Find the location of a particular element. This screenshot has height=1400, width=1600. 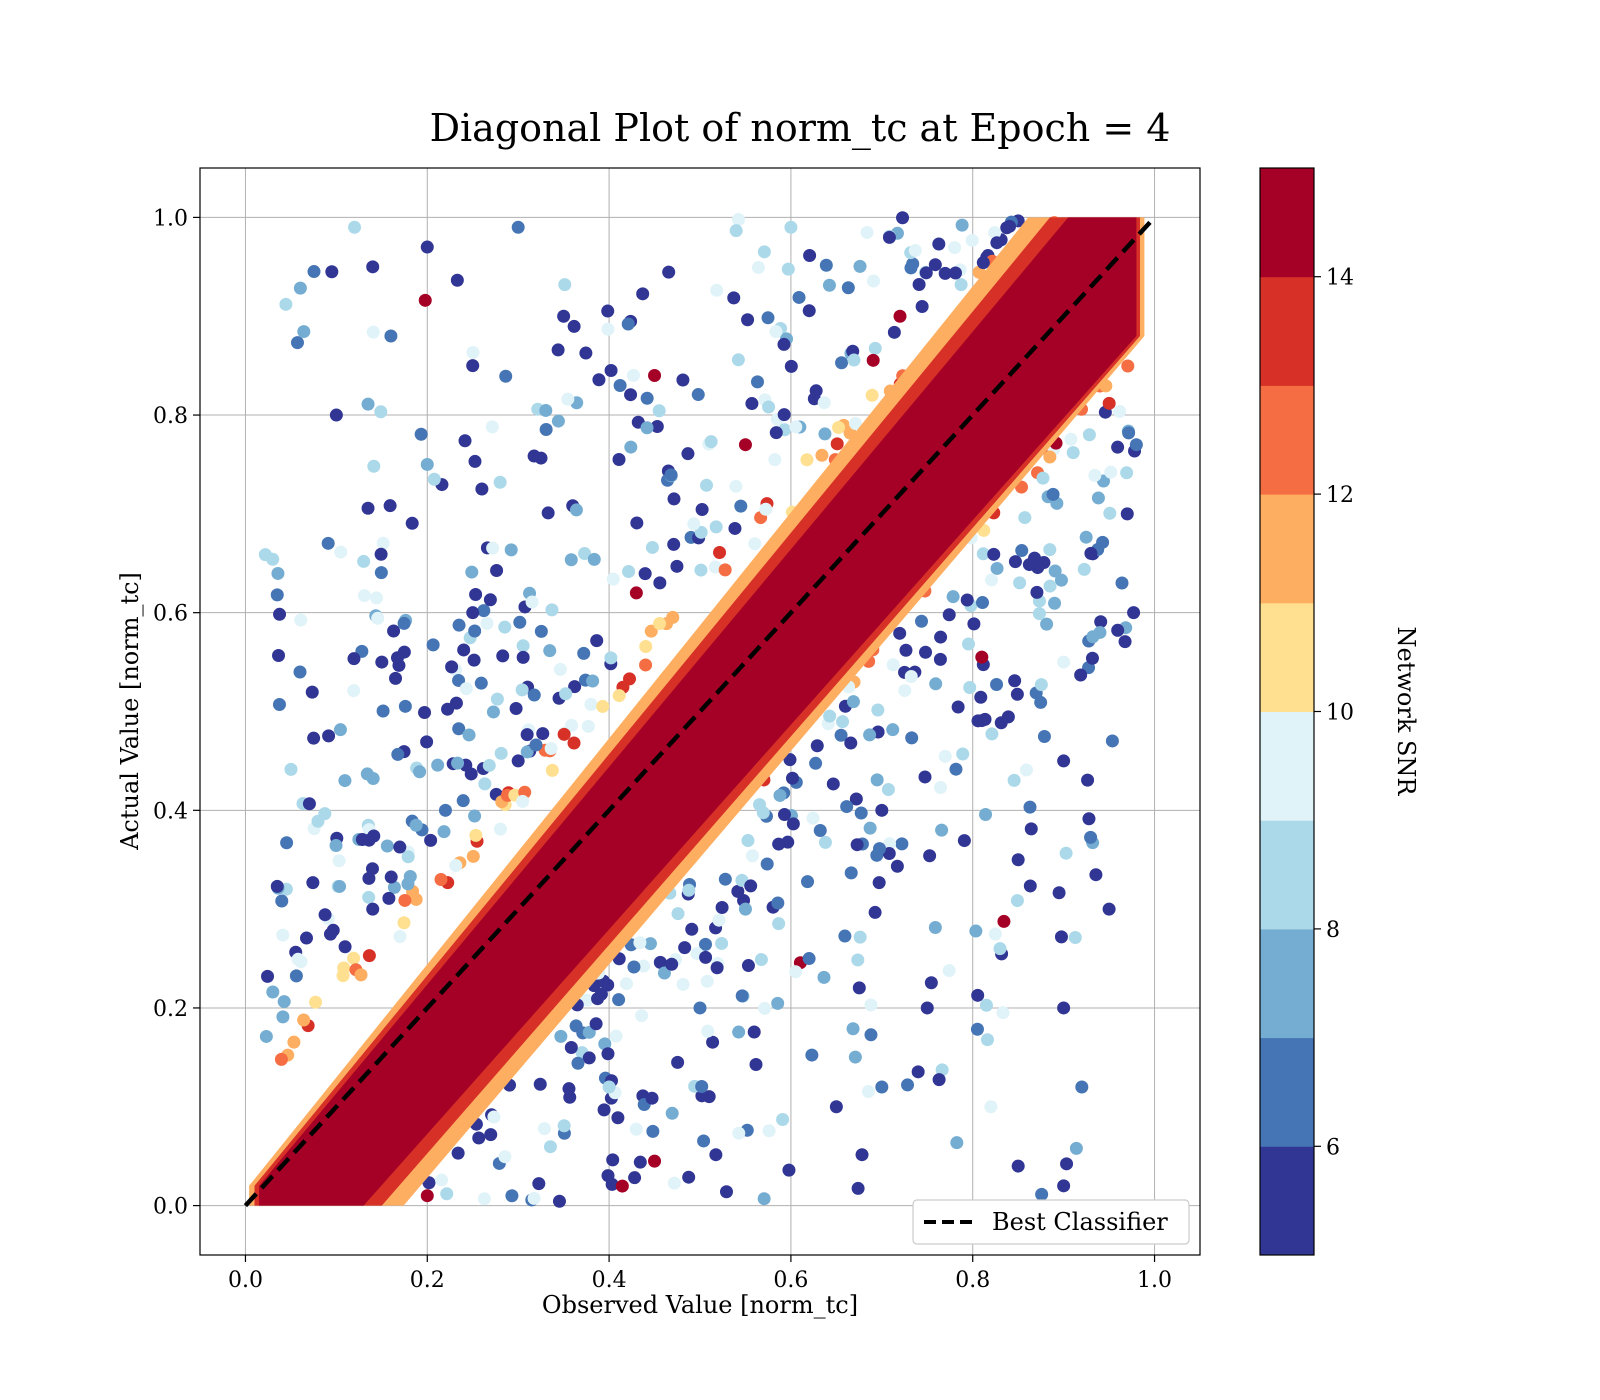

x-tick-label: 0.2 is located at coordinates (427, 1280).